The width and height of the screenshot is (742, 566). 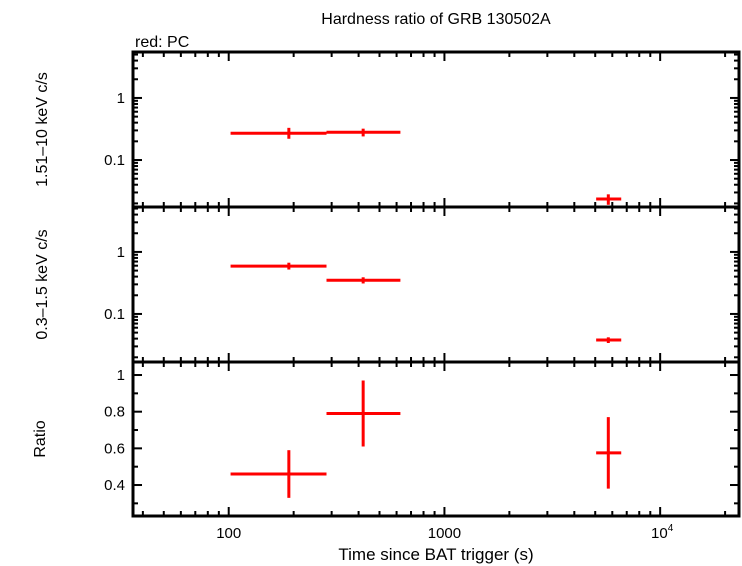 I want to click on y-tick-label: 0.8, so click(x=114, y=412).